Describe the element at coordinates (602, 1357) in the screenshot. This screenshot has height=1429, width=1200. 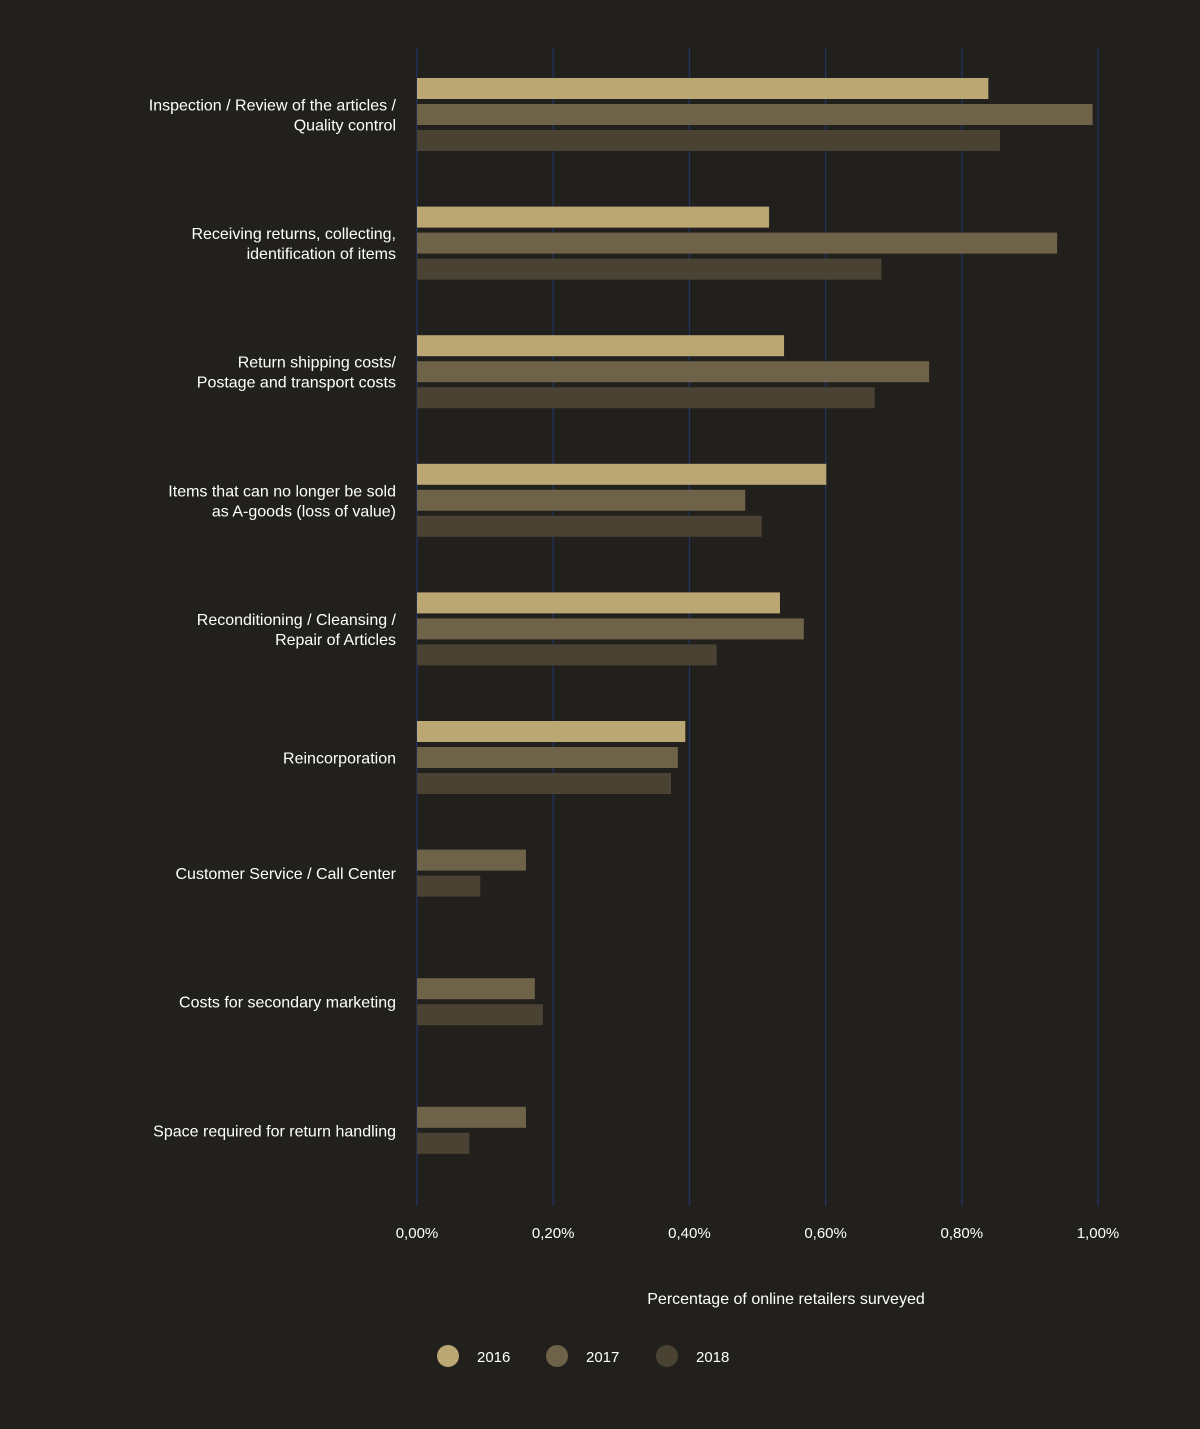
I see `legend-label: 2017` at that location.